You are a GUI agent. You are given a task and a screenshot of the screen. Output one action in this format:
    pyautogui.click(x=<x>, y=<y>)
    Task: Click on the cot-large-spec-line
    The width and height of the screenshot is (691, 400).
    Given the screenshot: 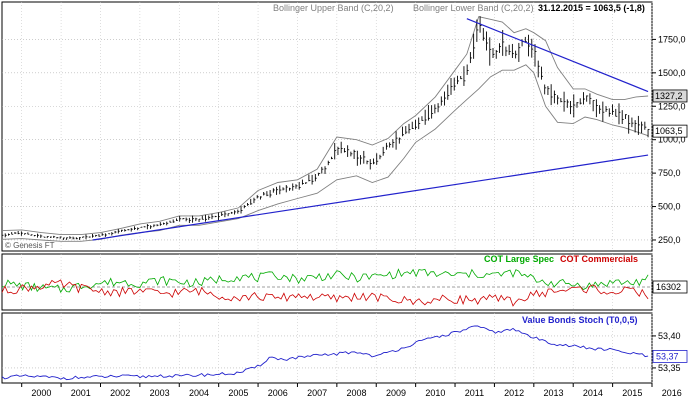 What is the action you would take?
    pyautogui.click(x=325, y=281)
    